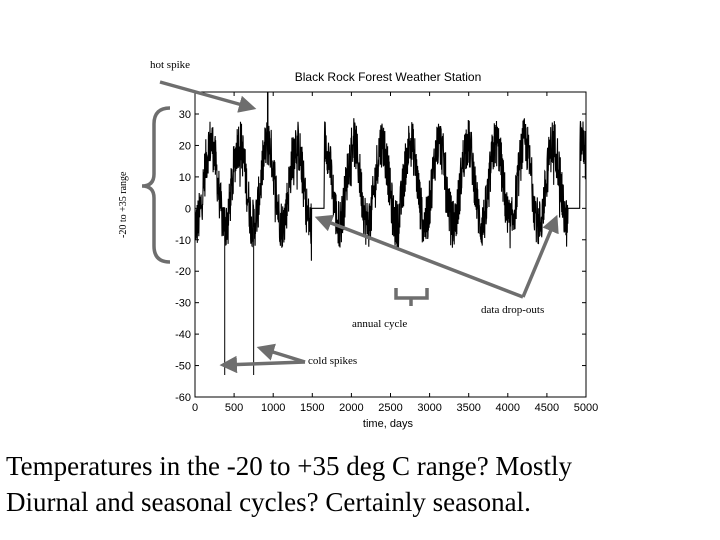  What do you see at coordinates (512, 310) in the screenshot?
I see `annotation-data-dropouts: data drop-outs` at bounding box center [512, 310].